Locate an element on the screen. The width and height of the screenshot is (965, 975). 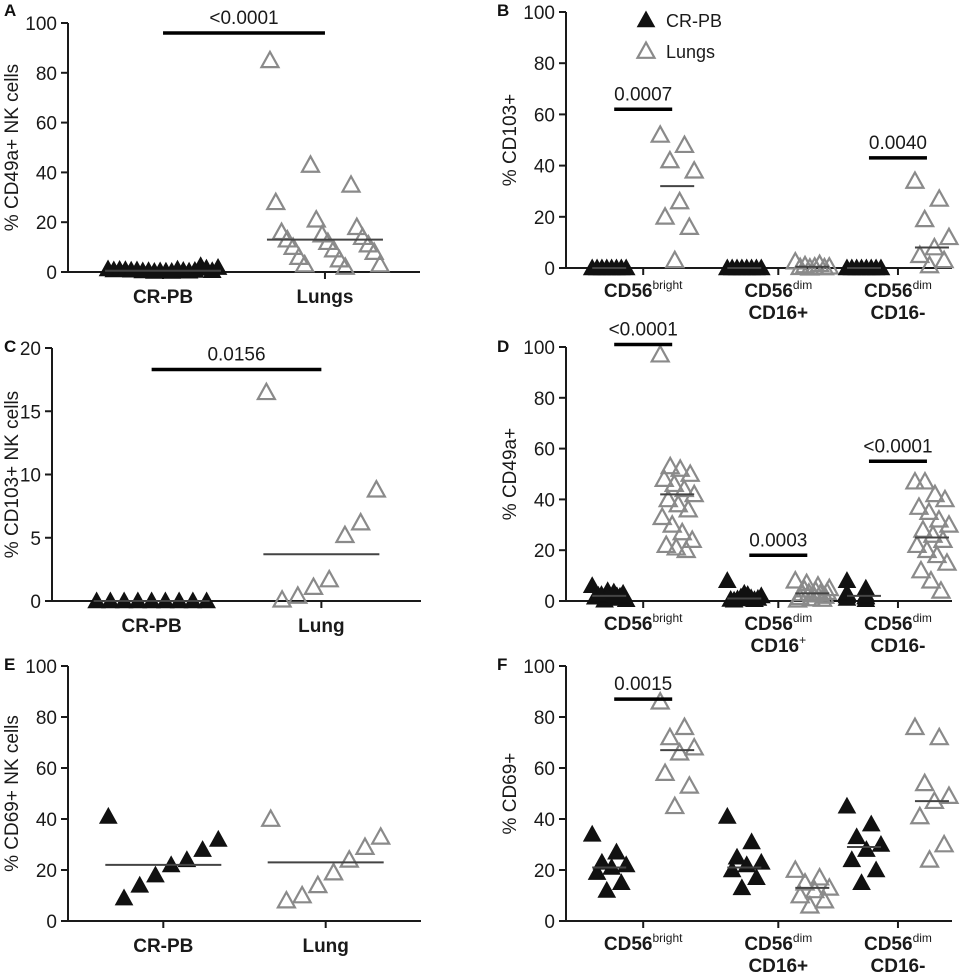
y-tick-label: 100 is located at coordinates (41, 667).